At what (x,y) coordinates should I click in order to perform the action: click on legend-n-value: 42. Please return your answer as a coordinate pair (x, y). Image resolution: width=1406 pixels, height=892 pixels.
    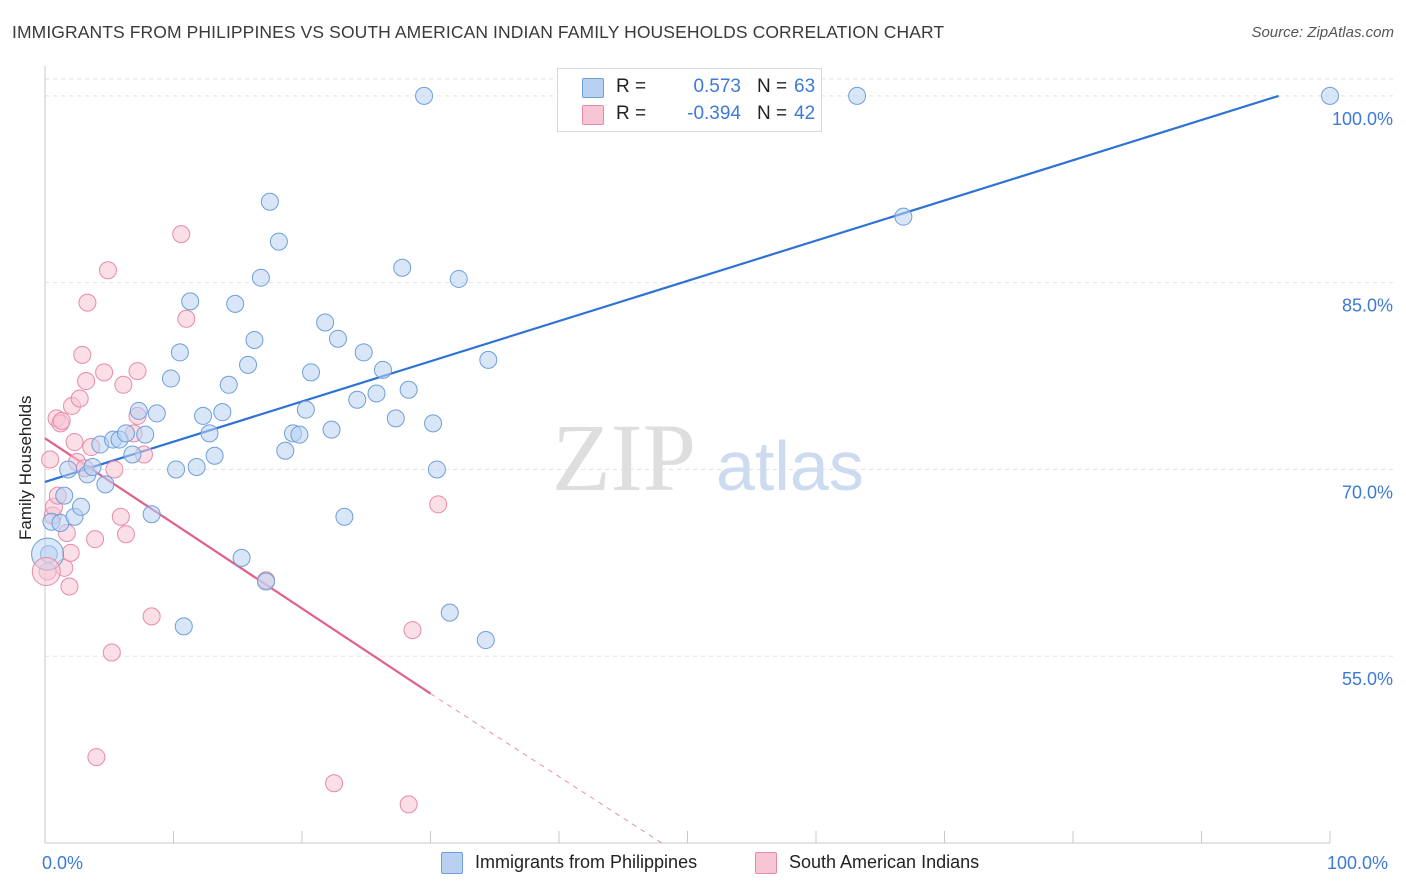
    Looking at the image, I should click on (805, 113).